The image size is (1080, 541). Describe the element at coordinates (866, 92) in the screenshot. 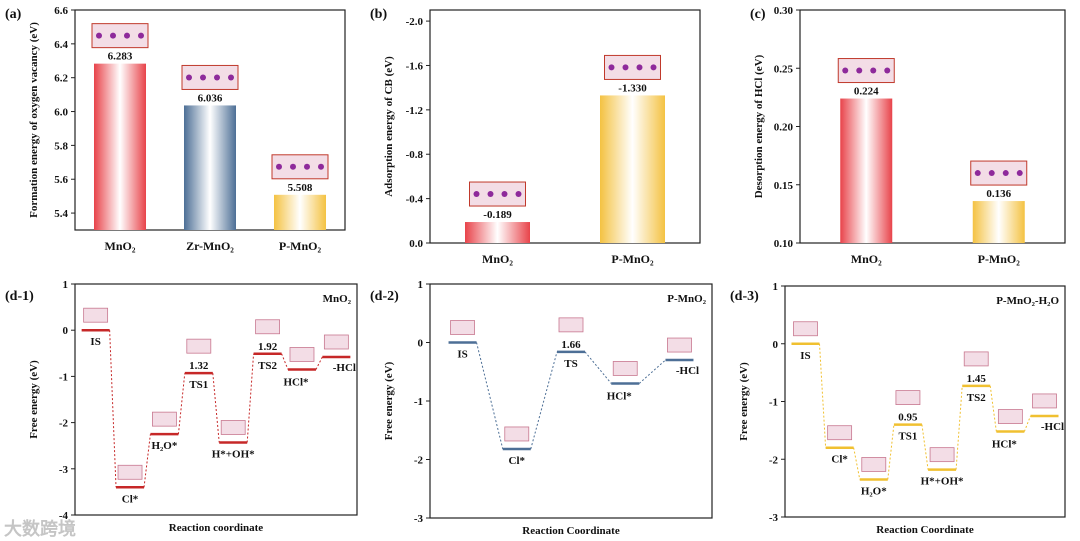

I see `bar-value-label: 0.224` at that location.